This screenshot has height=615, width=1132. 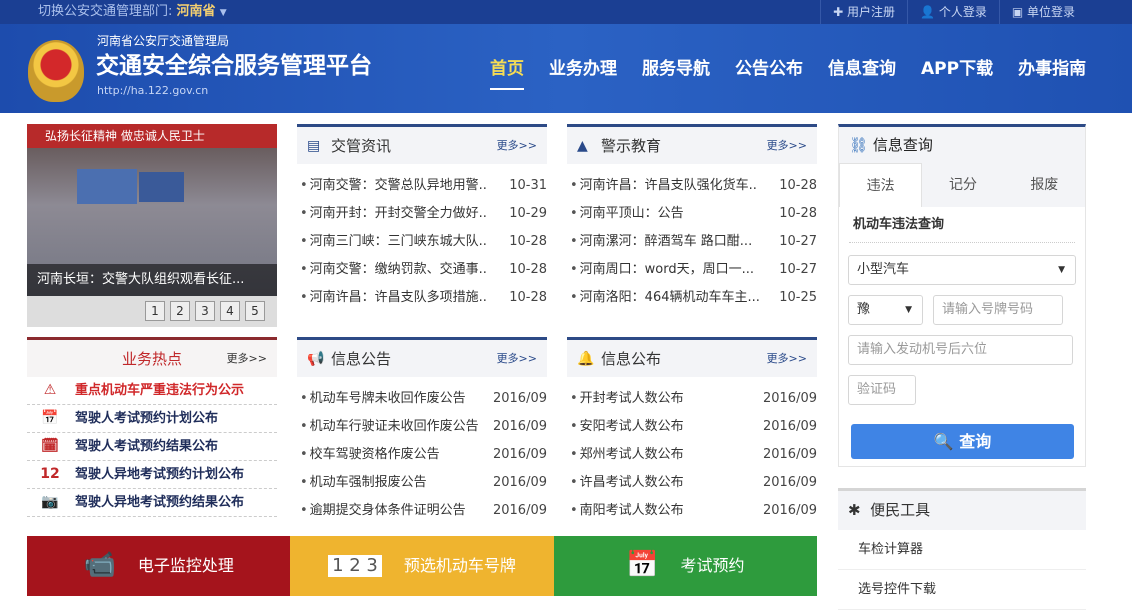 I want to click on hot-item: 🗓 驾驶人考试预约结果公布, so click(x=152, y=447).